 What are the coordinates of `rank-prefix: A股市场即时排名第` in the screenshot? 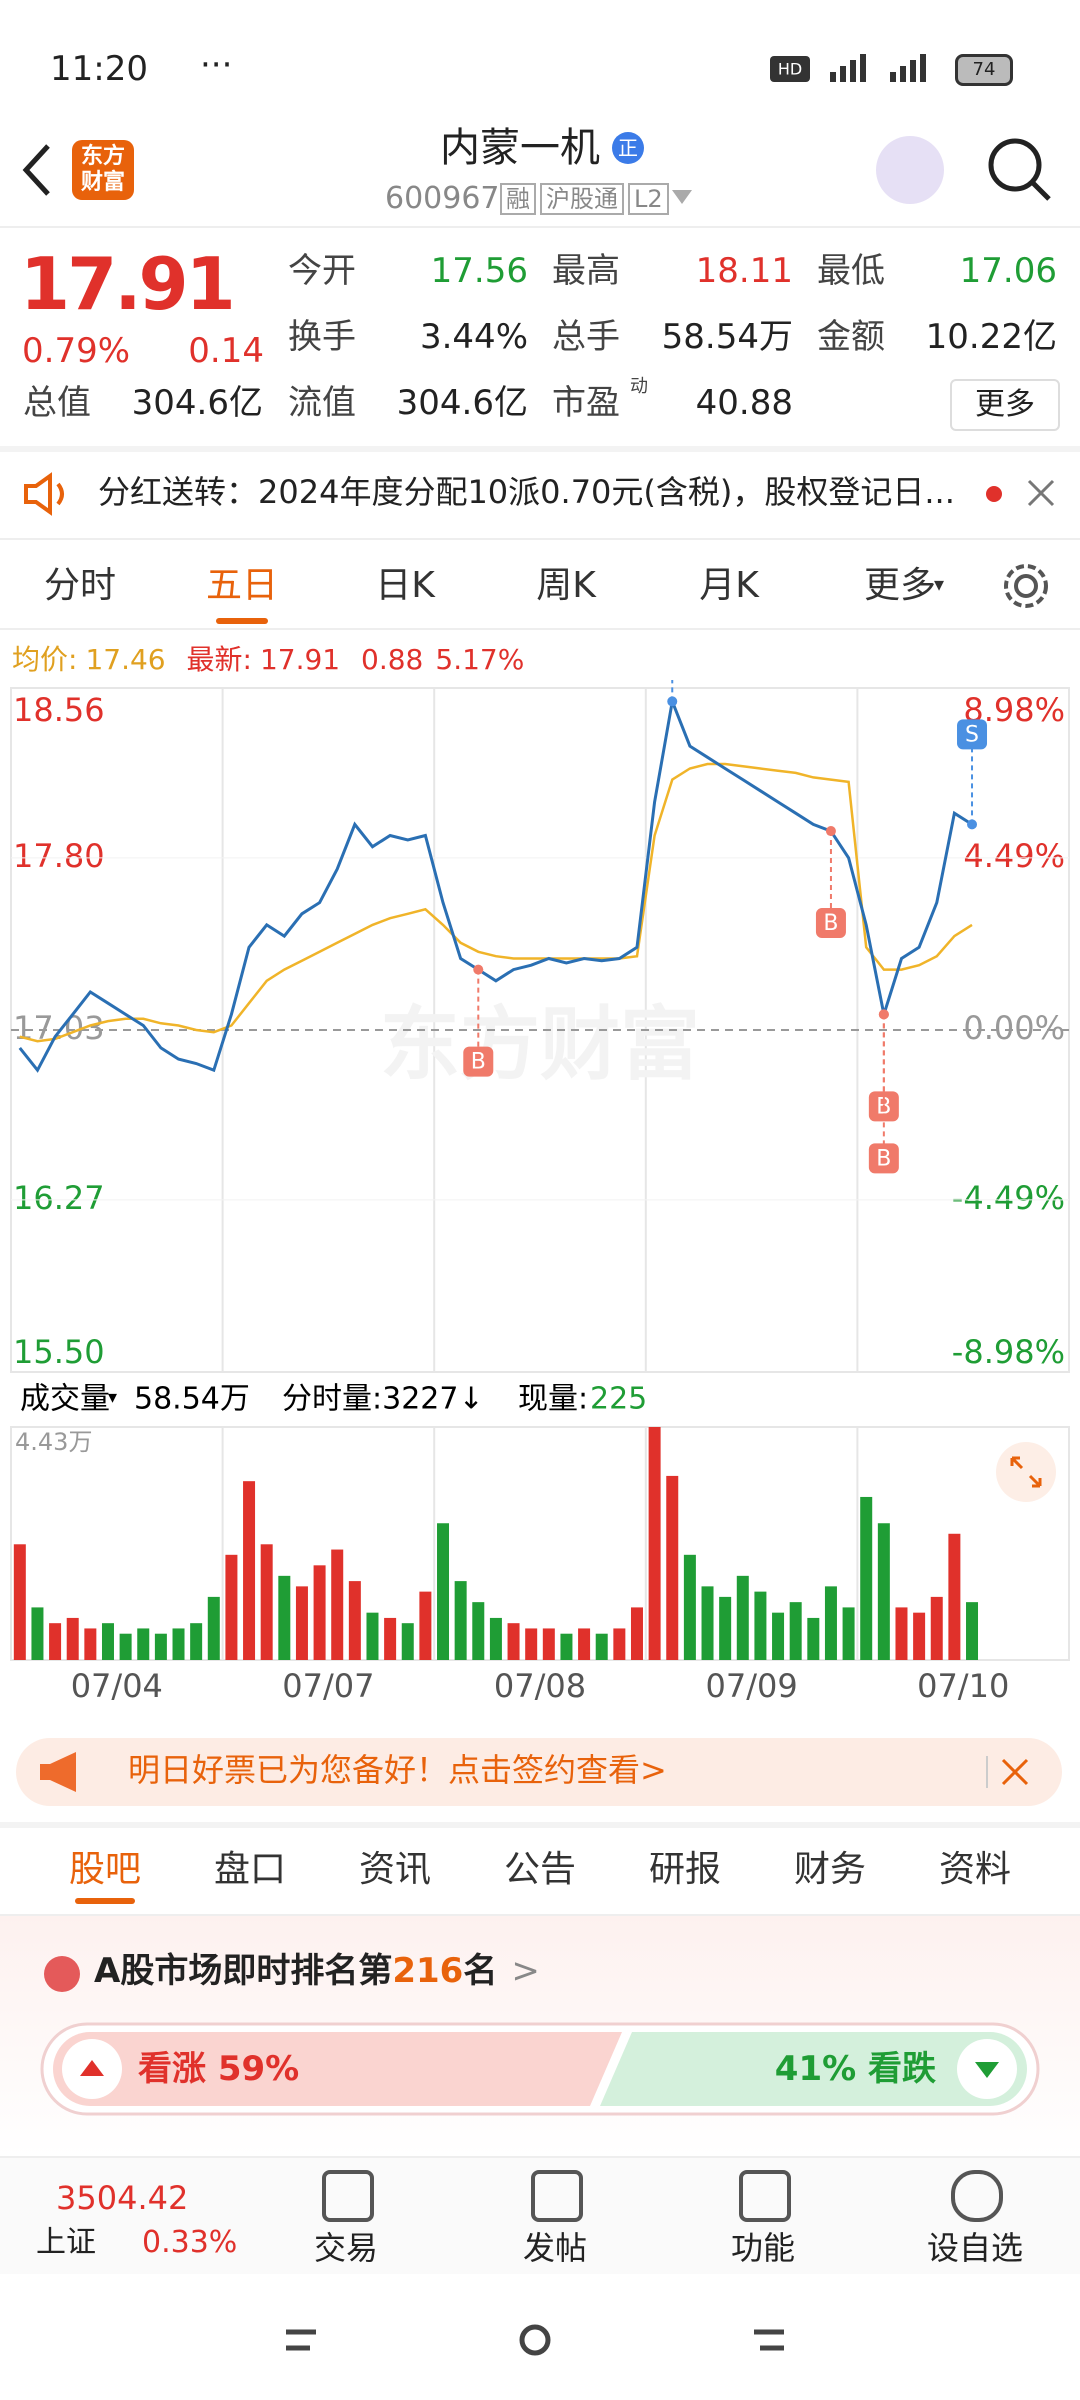 It's located at (243, 1971).